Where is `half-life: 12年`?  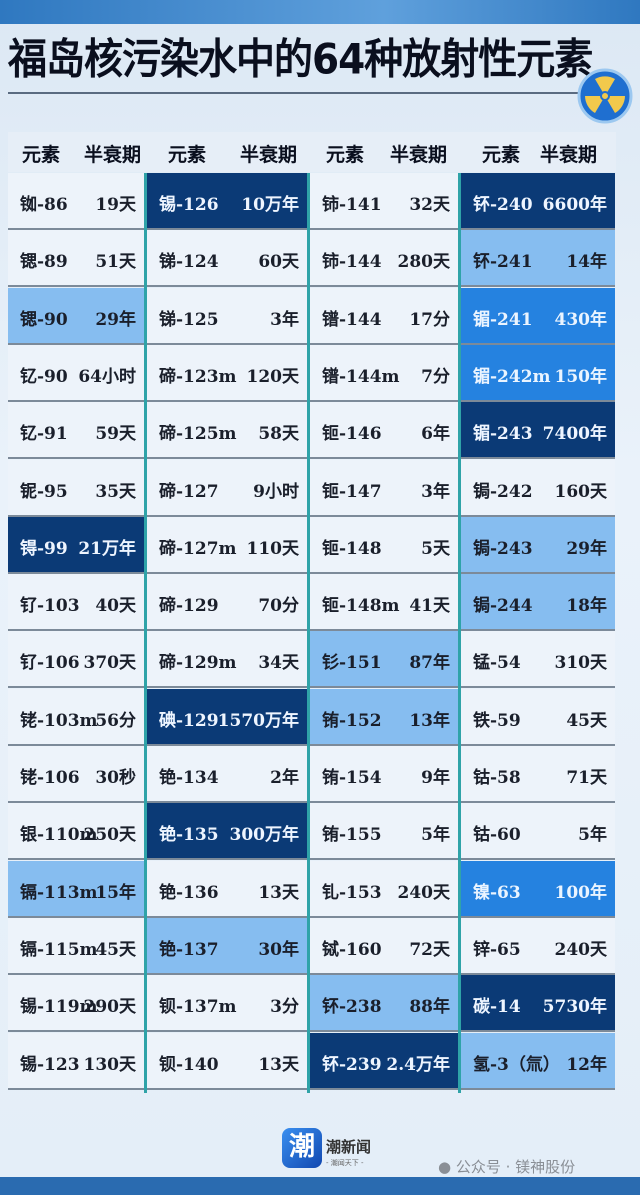
half-life: 12年 is located at coordinates (586, 1064).